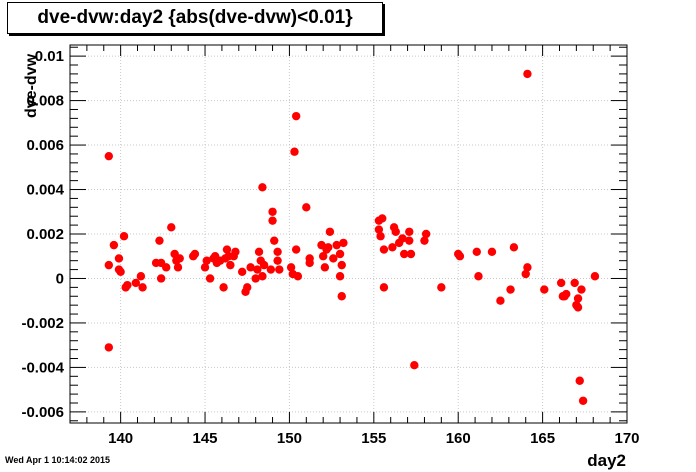 The height and width of the screenshot is (472, 696). I want to click on y-tick-label: 0, so click(60, 278).